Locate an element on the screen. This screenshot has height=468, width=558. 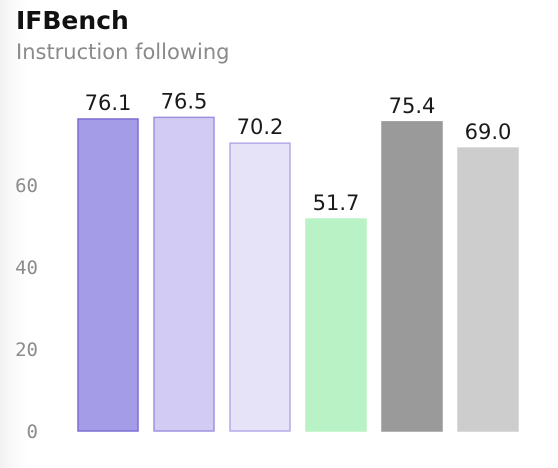
y-tick-label: 0 is located at coordinates (32, 432).